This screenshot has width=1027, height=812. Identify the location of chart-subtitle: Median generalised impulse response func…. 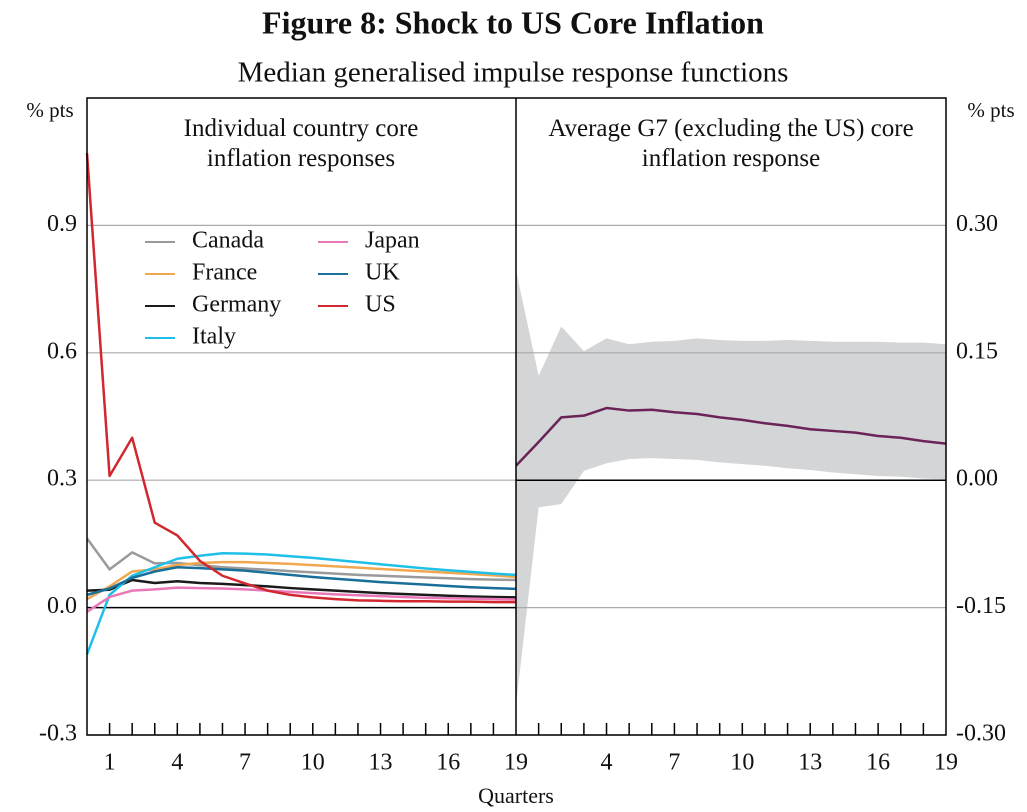
(513, 73).